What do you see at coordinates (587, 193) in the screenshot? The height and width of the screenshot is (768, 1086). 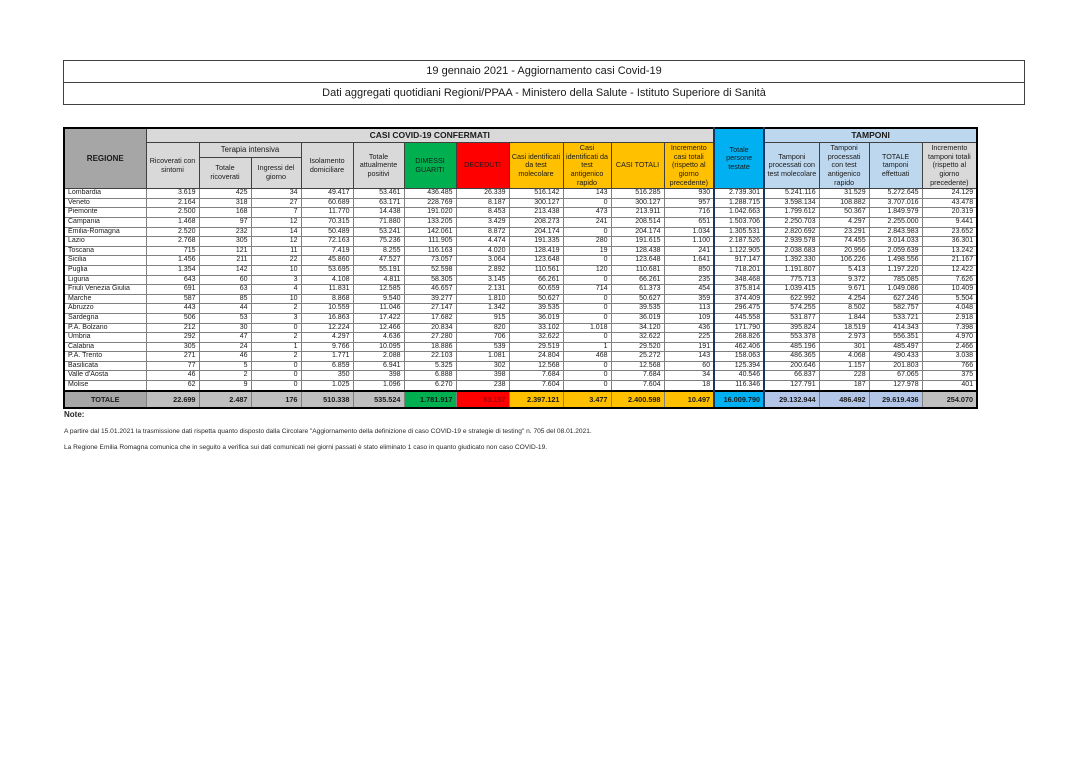 I see `value-cell: 143` at bounding box center [587, 193].